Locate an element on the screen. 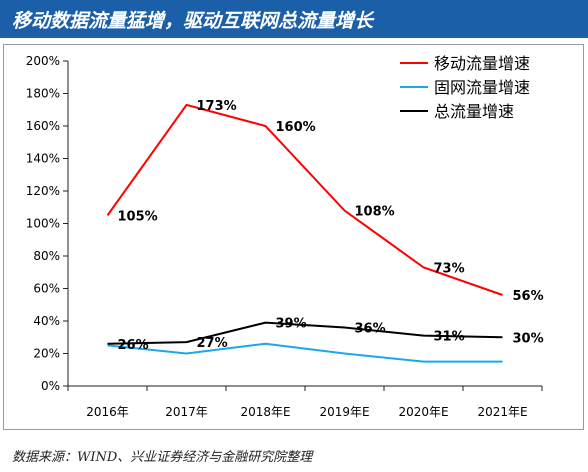 This screenshot has width=588, height=472. x-tick-label: 2018年E is located at coordinates (265, 412).